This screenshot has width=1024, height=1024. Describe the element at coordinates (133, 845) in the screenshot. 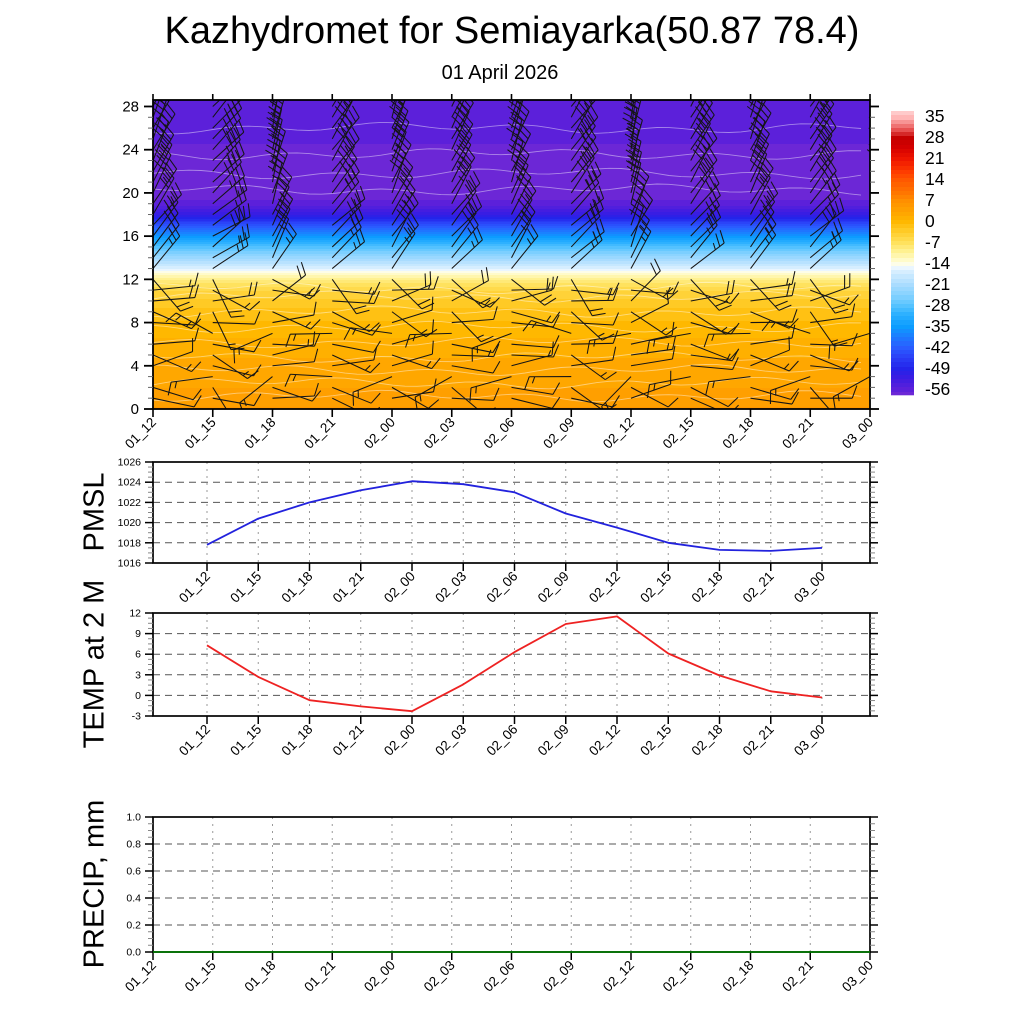

I see `y-tick-label: 0.8` at that location.